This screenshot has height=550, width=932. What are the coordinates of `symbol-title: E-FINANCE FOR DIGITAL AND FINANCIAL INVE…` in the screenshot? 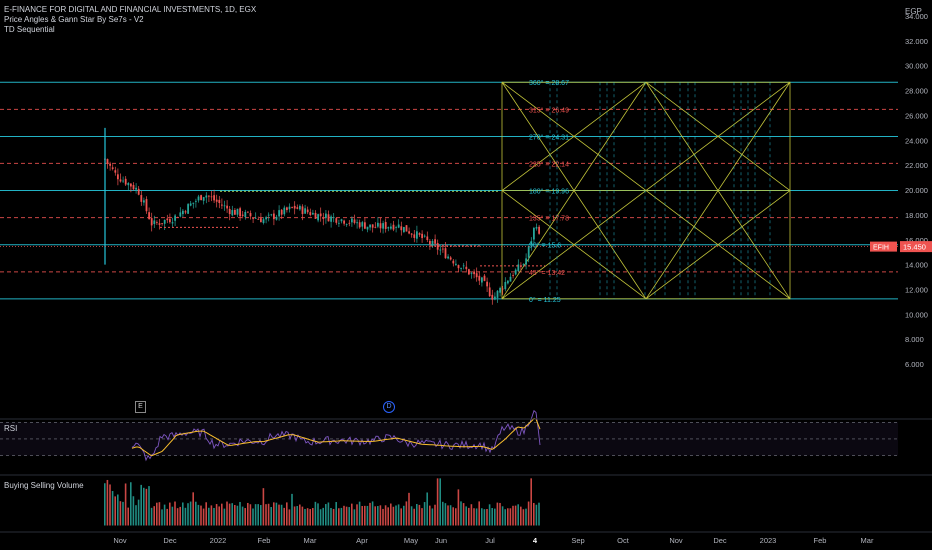 It's located at (130, 9).